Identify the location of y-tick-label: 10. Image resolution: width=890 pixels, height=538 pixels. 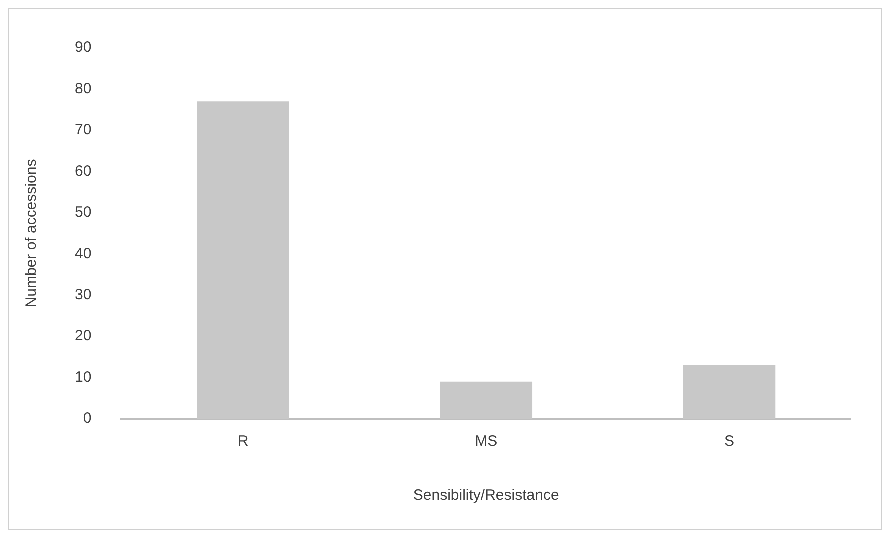
(83, 377).